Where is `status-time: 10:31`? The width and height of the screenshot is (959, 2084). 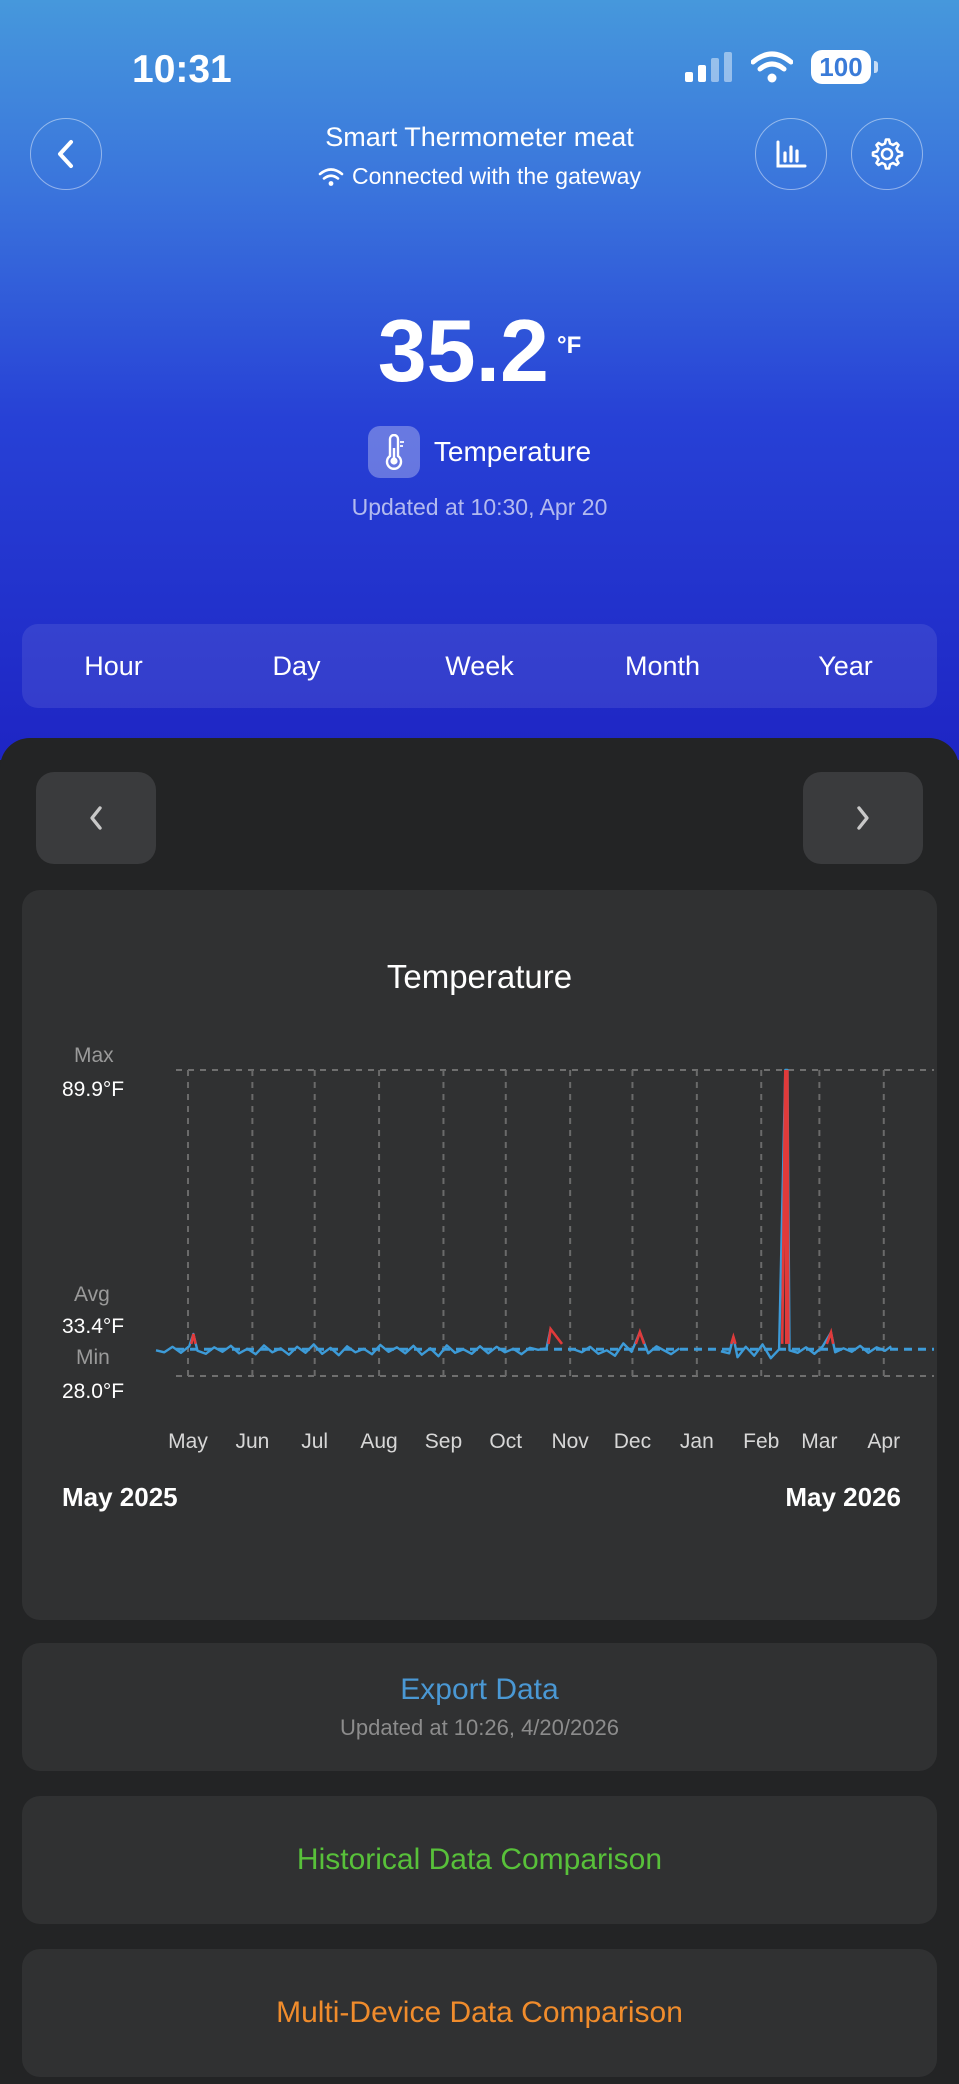 status-time: 10:31 is located at coordinates (182, 69).